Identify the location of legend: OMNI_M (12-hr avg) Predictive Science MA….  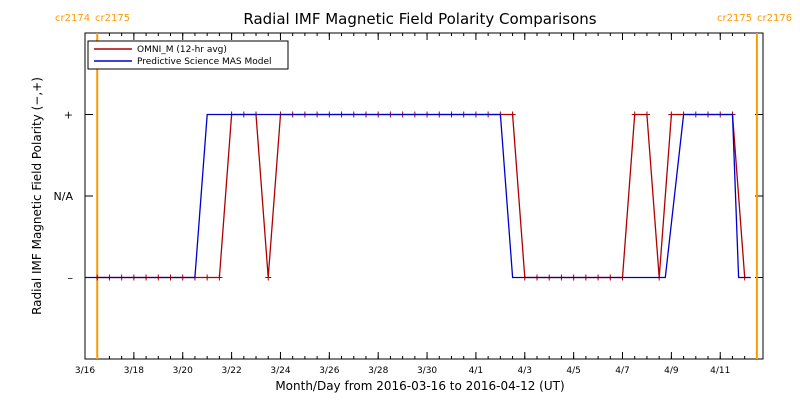
(188, 55).